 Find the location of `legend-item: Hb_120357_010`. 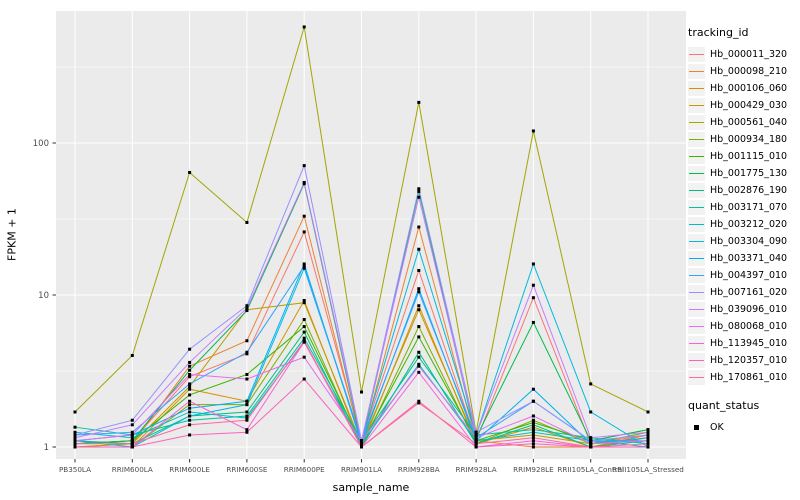

legend-item: Hb_120357_010 is located at coordinates (744, 360).